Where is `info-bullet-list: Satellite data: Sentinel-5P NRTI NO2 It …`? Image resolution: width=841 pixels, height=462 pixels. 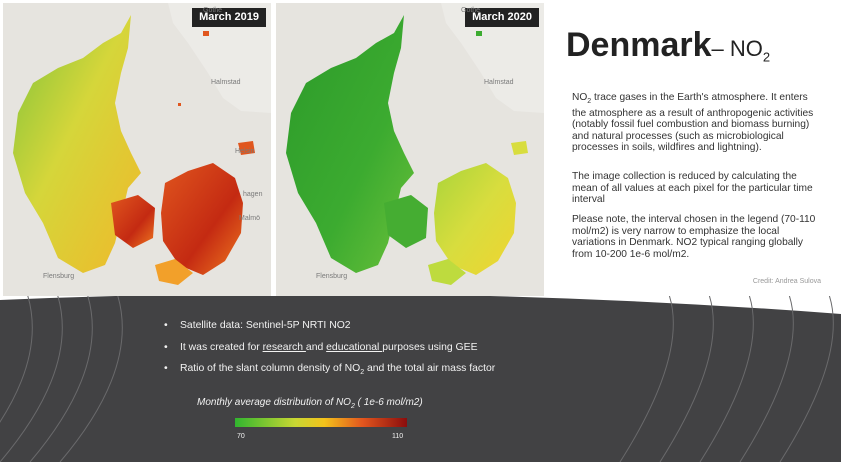 info-bullet-list: Satellite data: Sentinel-5P NRTI NO2 It … is located at coordinates (328, 354).